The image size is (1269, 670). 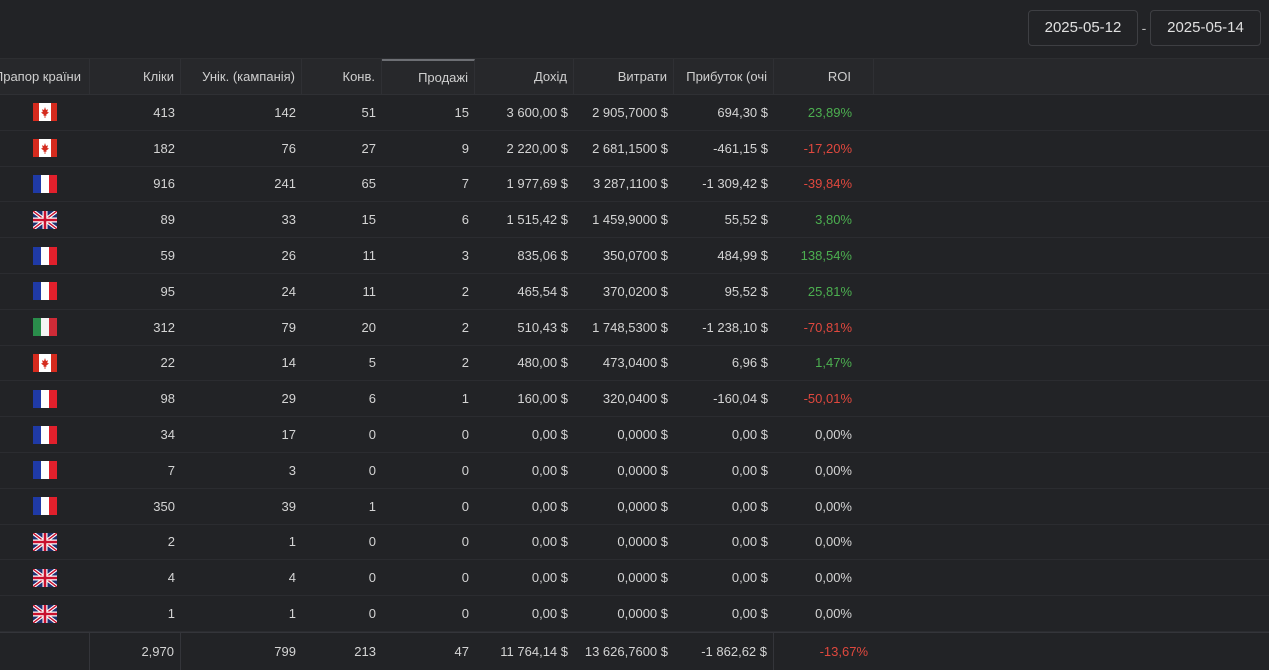 I want to click on date-range-picker: 2025-05-12 - 2025-05-14, so click(x=1144, y=28).